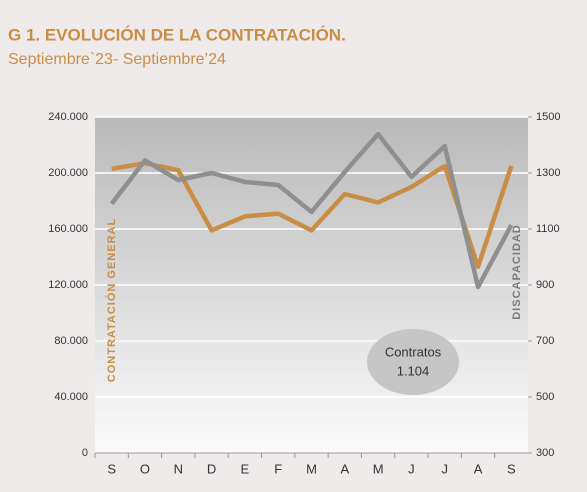  Describe the element at coordinates (68, 229) in the screenshot. I see `y-tick-label: 160.000` at that location.